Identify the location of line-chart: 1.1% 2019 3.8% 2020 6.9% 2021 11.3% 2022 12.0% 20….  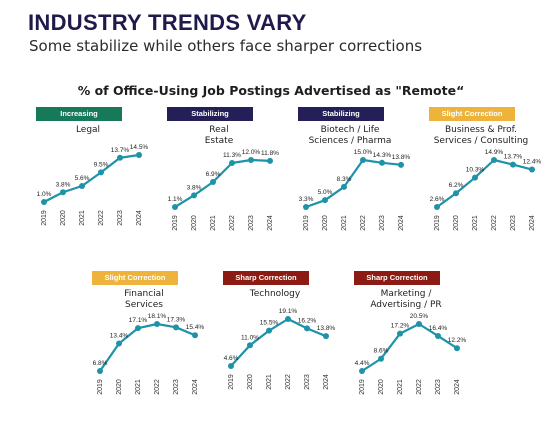
(224, 190).